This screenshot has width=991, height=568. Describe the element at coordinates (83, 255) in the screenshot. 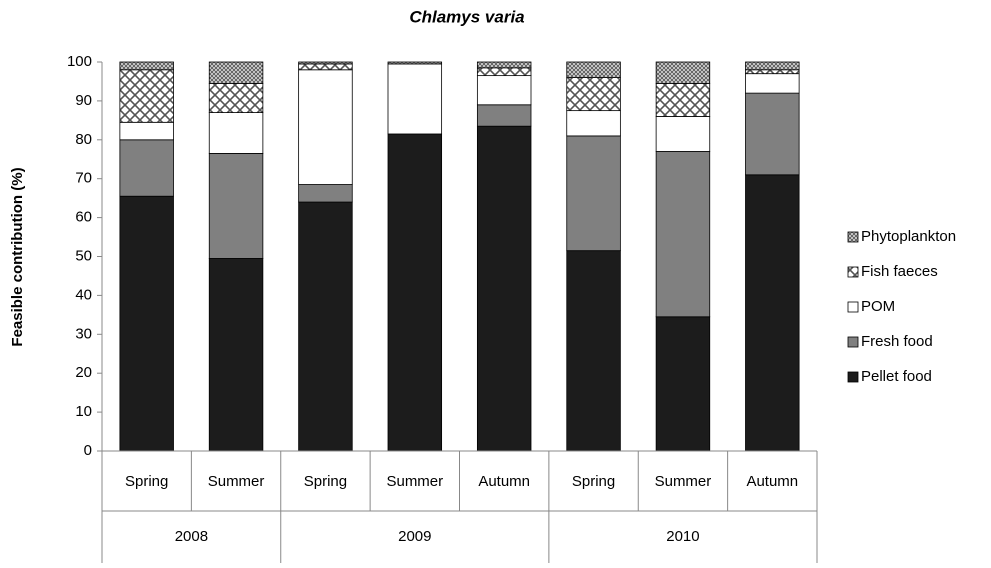

I see `y-tick-label: 50` at that location.